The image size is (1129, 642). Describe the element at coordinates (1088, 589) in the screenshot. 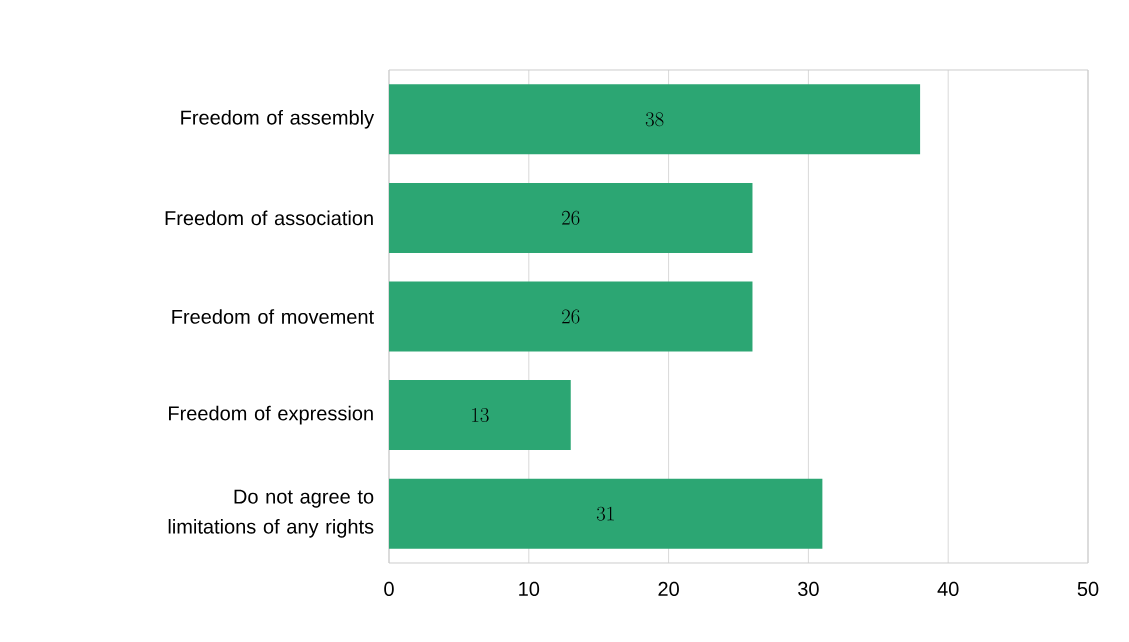

I see `x-tick-label: 50` at that location.